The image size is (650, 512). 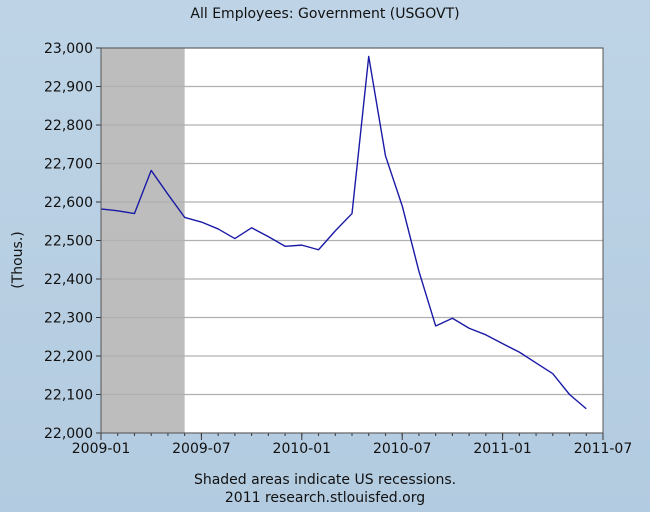 What do you see at coordinates (603, 449) in the screenshot?
I see `x-tick-label: 2011-07` at bounding box center [603, 449].